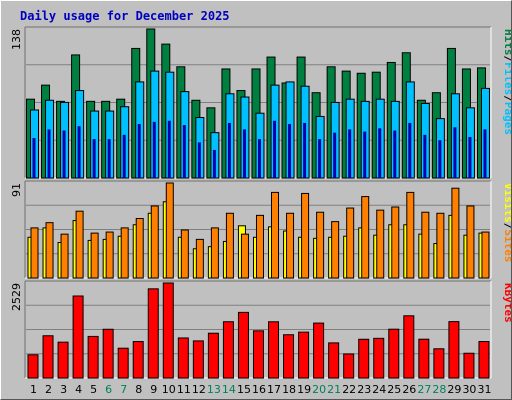 The height and width of the screenshot is (400, 512). I want to click on x-day-label: 3, so click(63, 389).